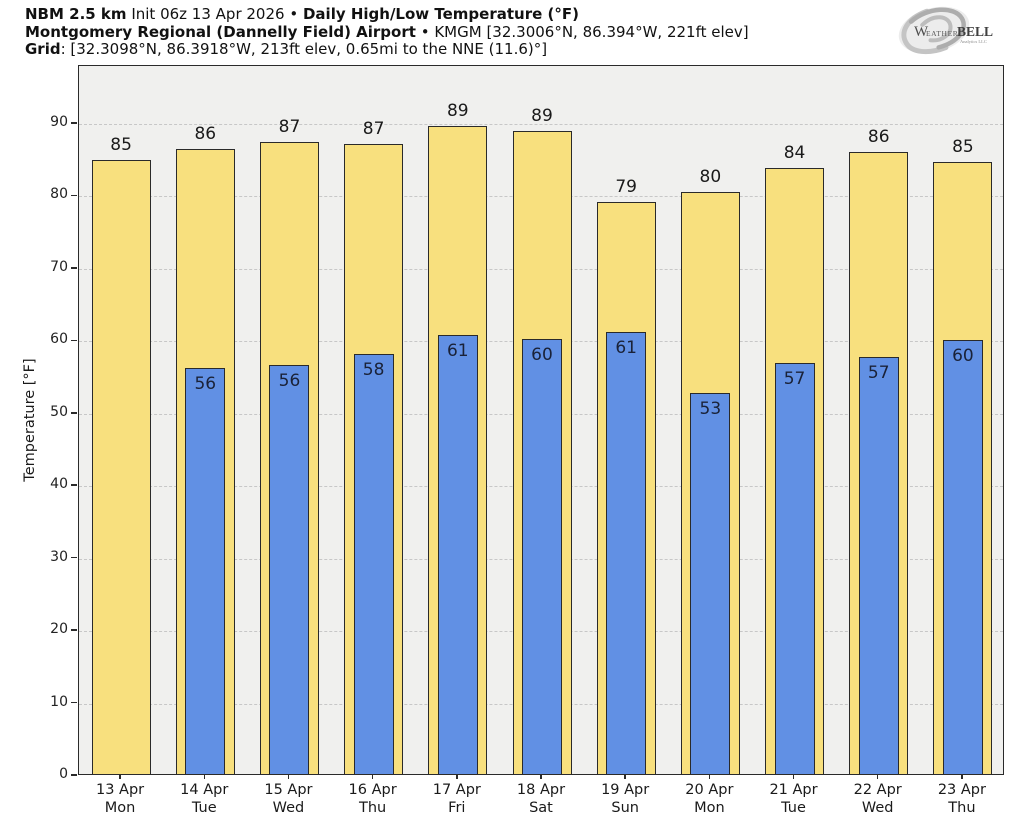 The image size is (1024, 823). What do you see at coordinates (626, 187) in the screenshot?
I see `high-value-label: 79` at bounding box center [626, 187].